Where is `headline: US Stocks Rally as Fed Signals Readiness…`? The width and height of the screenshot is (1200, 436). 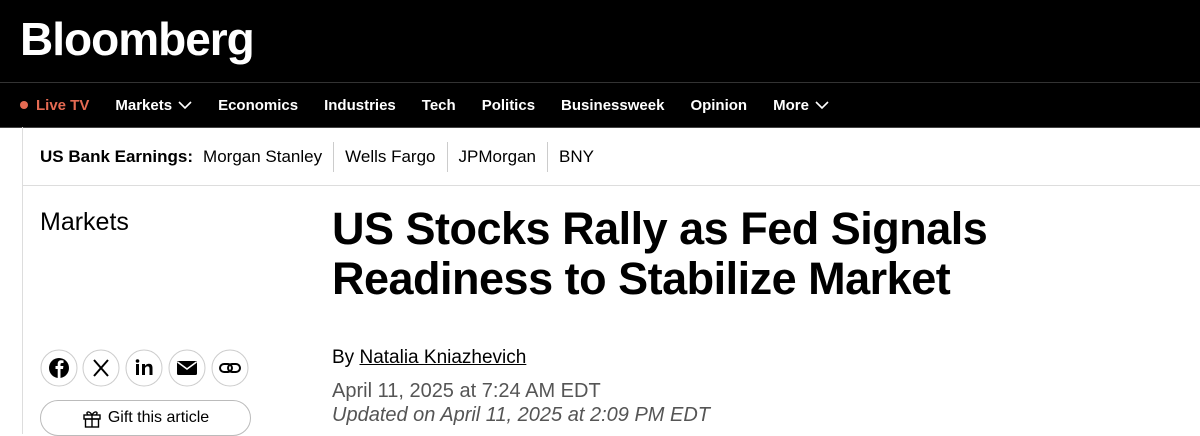 headline: US Stocks Rally as Fed Signals Readiness… is located at coordinates (660, 253).